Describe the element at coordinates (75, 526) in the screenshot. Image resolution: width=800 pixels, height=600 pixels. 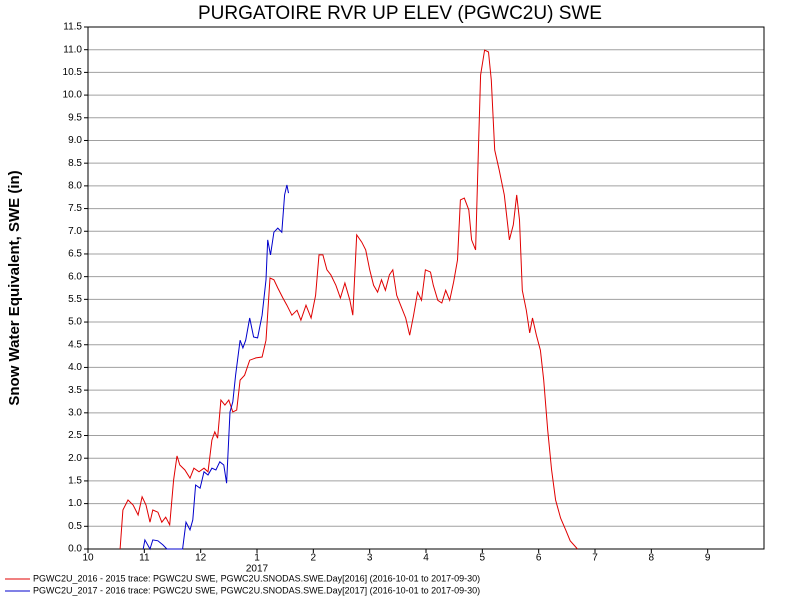
I see `y-tick-label: 0.5` at that location.